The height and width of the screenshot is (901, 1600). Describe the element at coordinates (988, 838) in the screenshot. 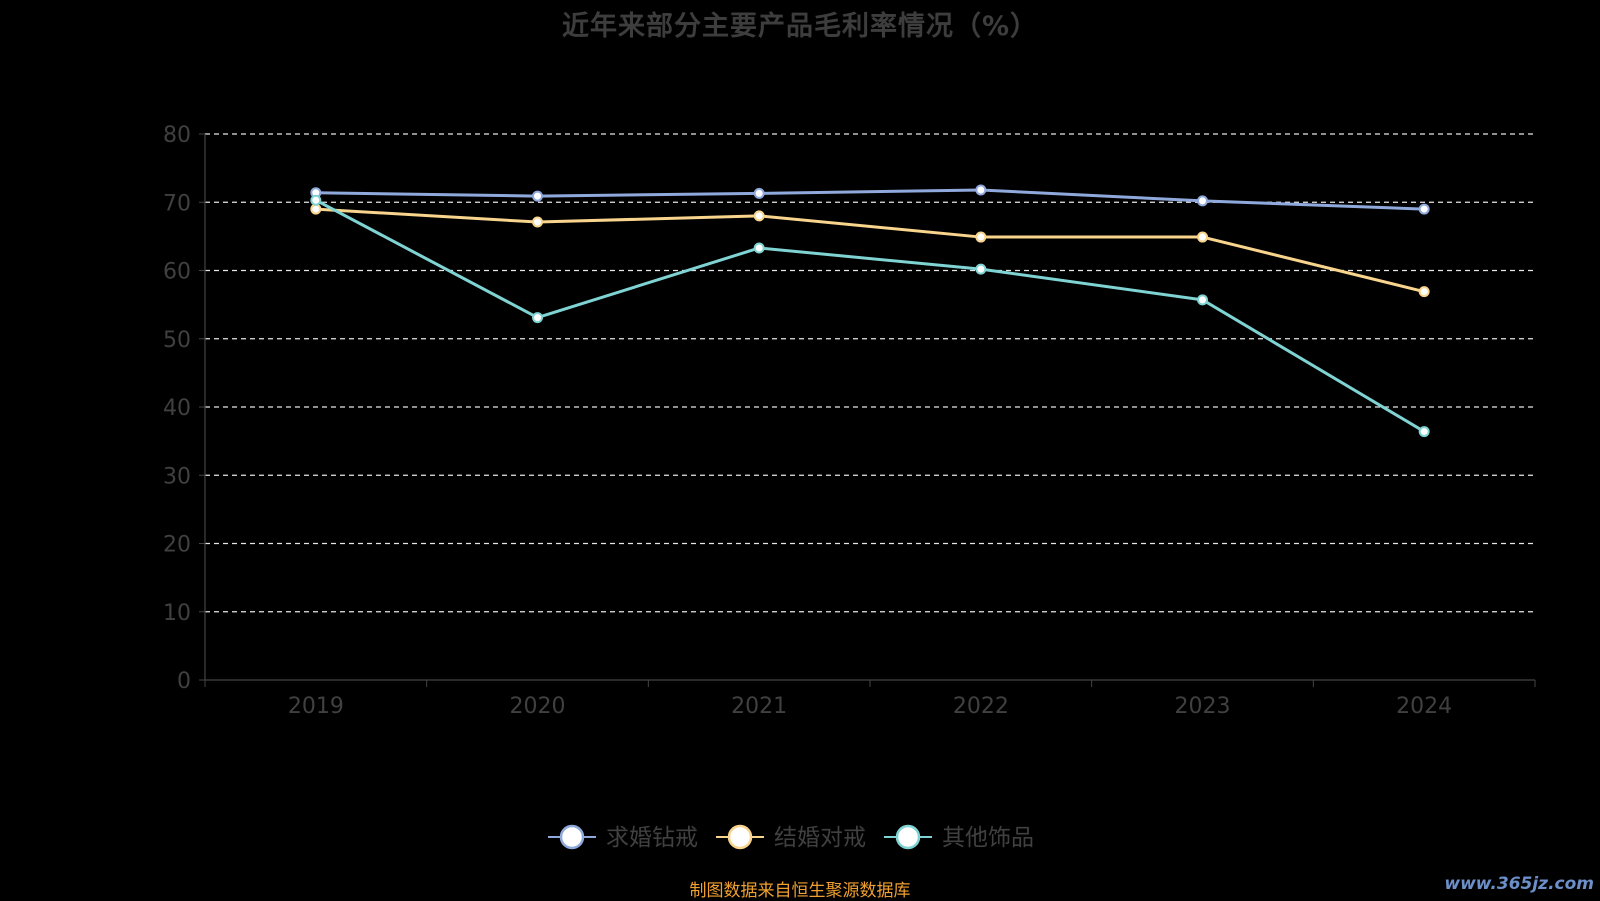

I see `legend-label-2: 其他饰品` at that location.